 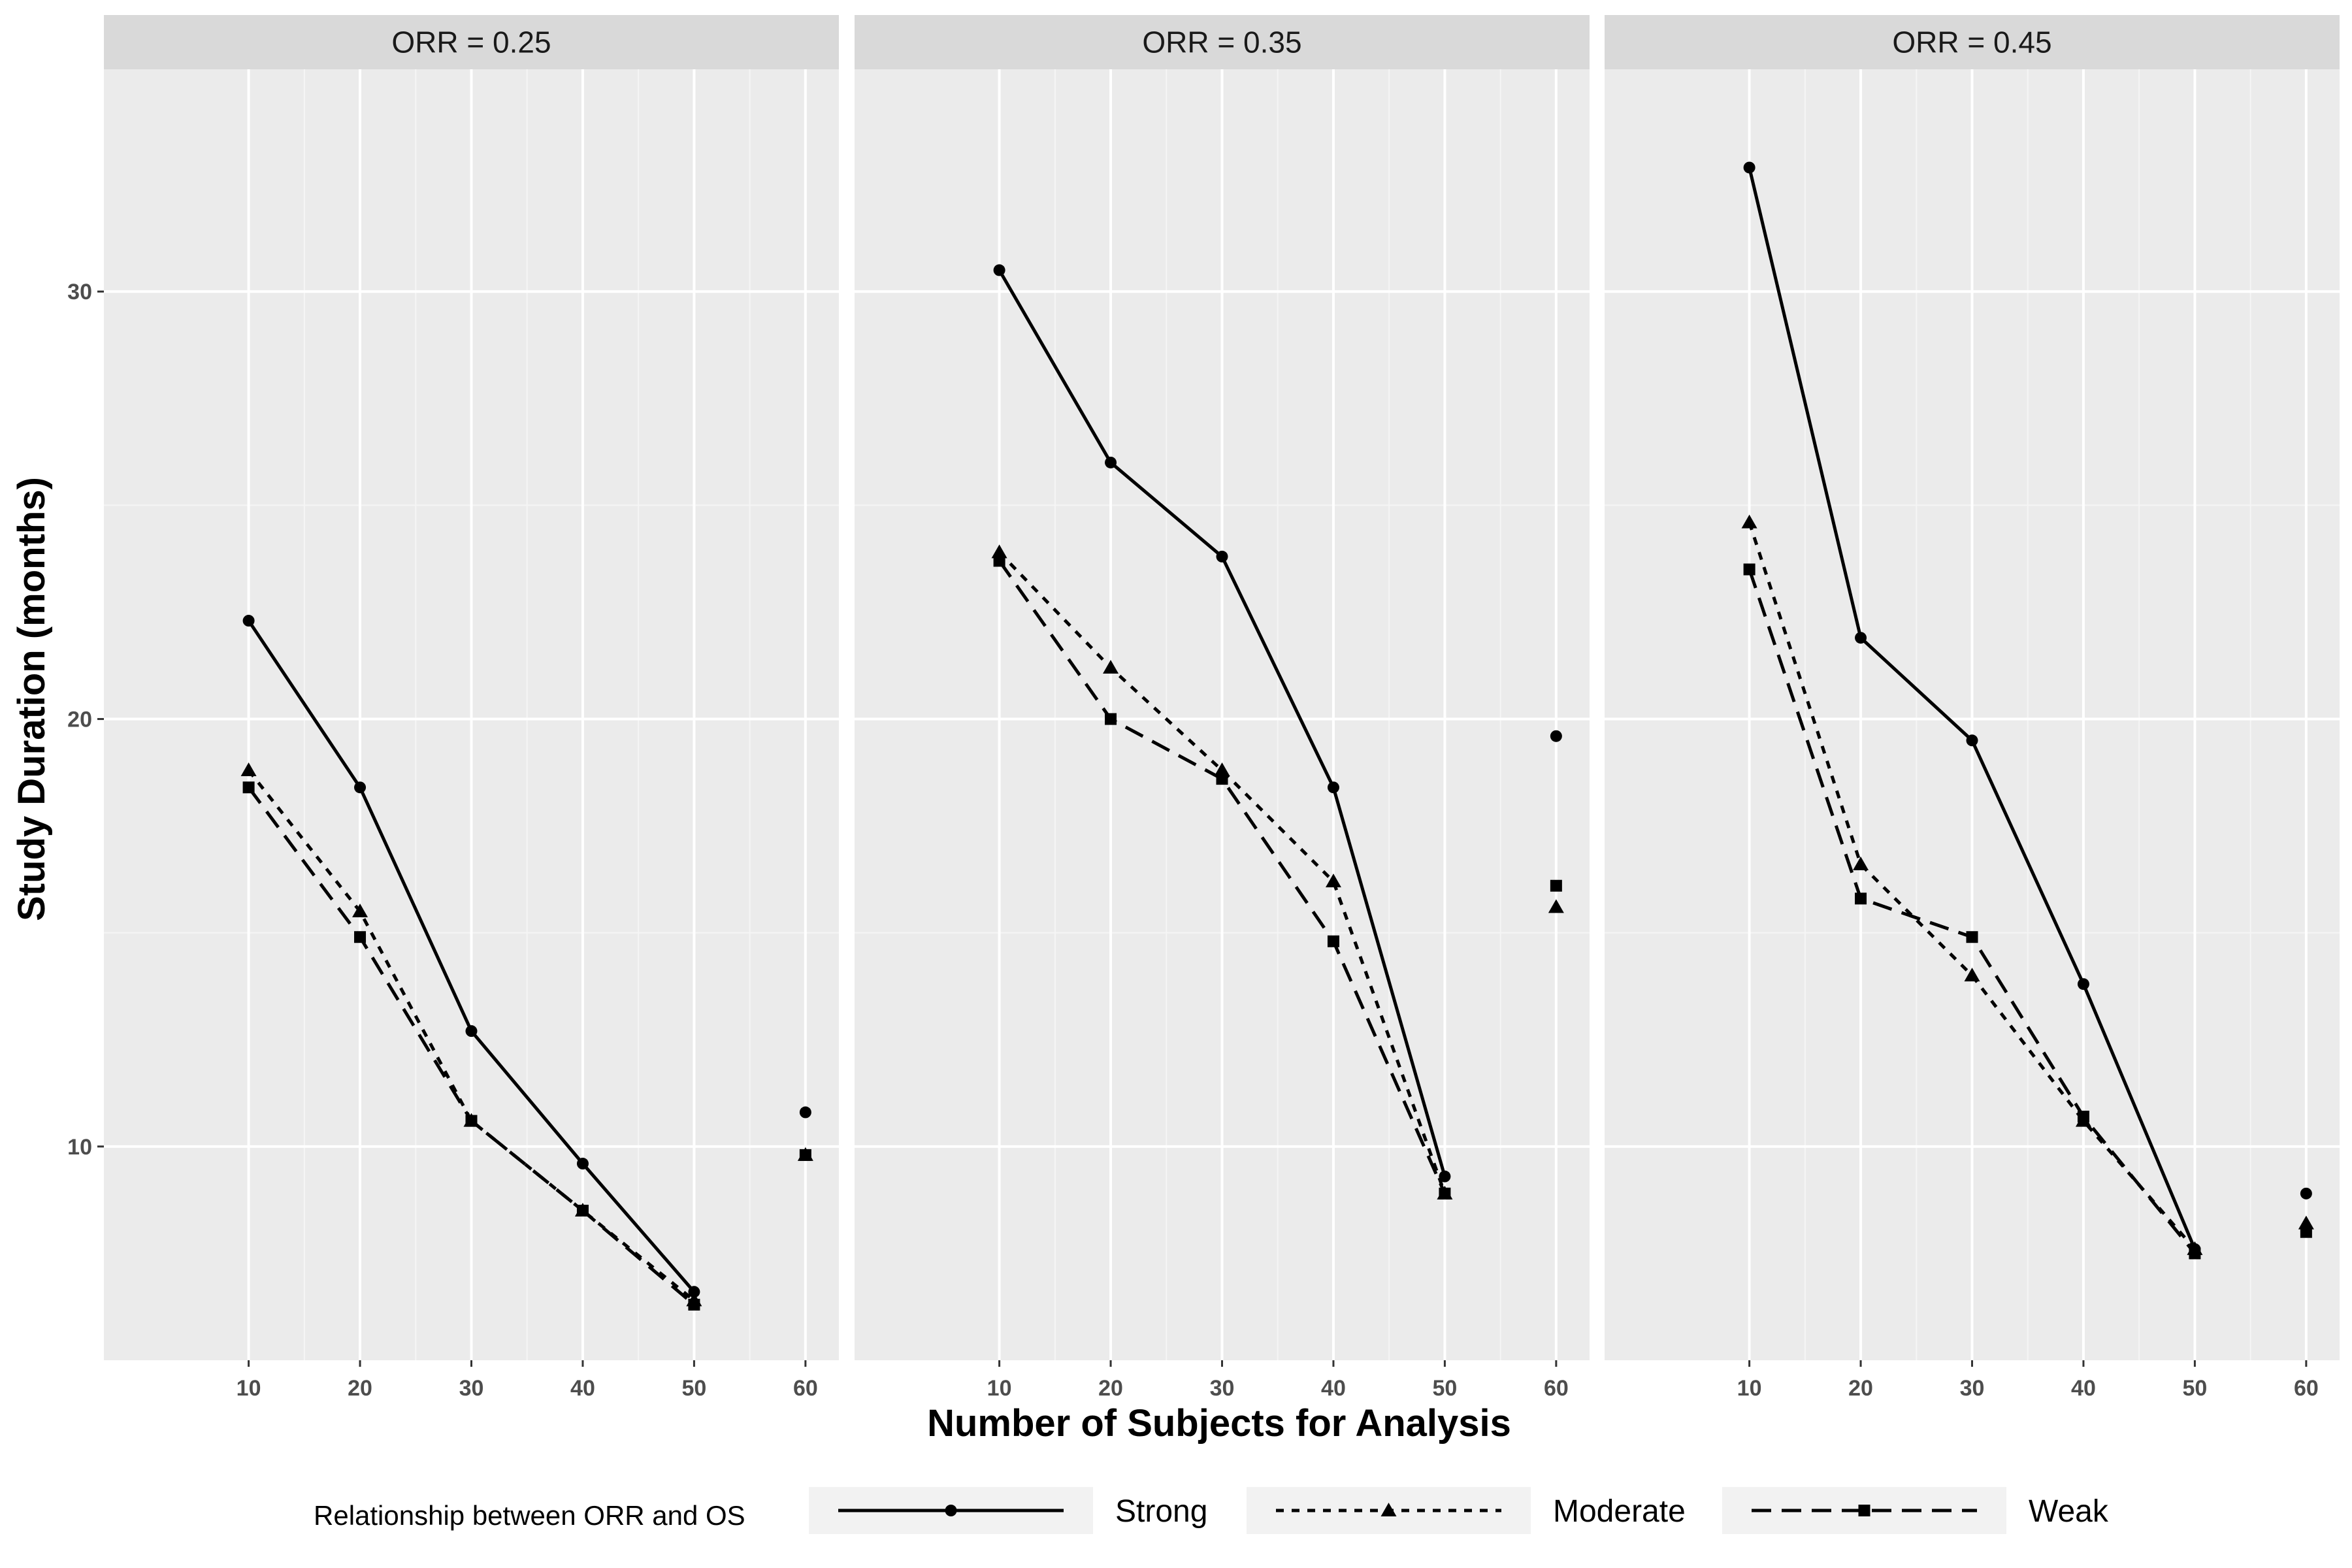 I want to click on legend-keys: Strong Moderate Weak, so click(x=1459, y=1510).